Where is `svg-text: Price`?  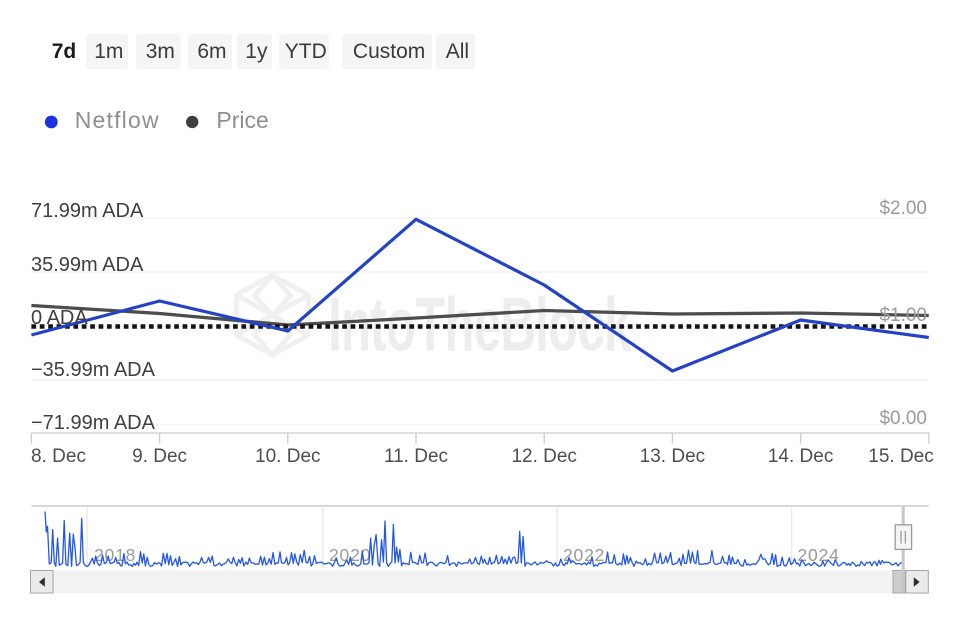 svg-text: Price is located at coordinates (242, 120).